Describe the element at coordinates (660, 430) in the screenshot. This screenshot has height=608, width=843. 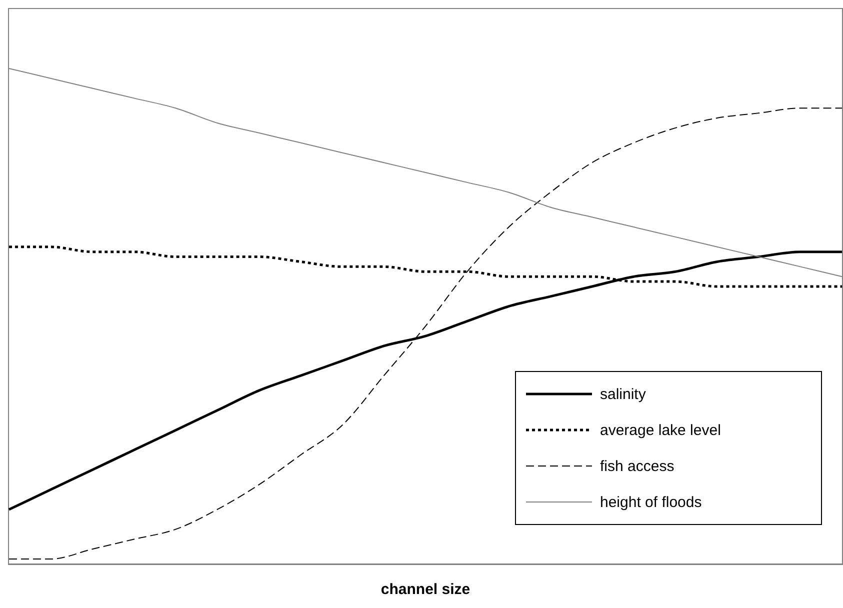
I see `legend-label: average lake level` at that location.